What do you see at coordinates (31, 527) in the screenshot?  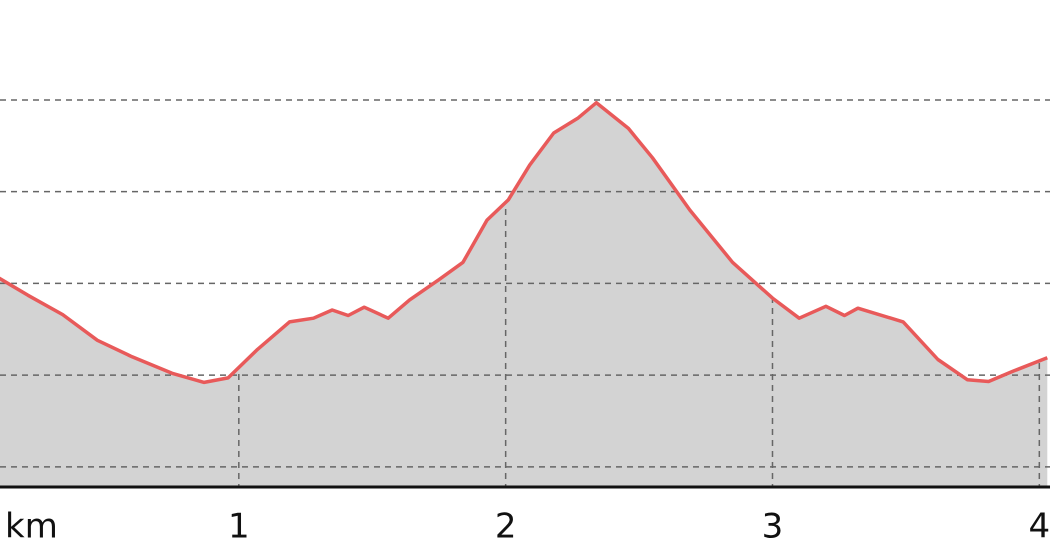 I see `x-axis-label: km` at bounding box center [31, 527].